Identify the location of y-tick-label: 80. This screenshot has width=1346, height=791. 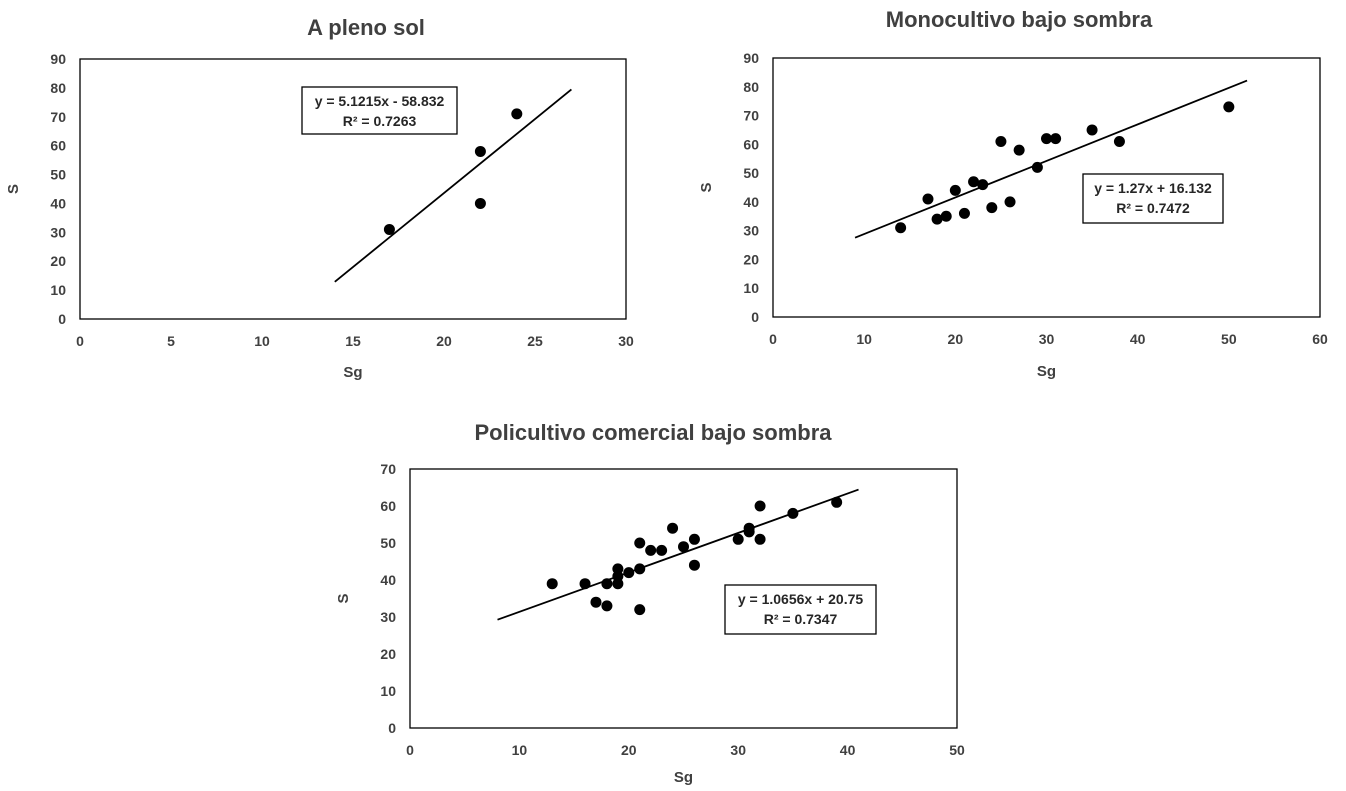
(58, 88).